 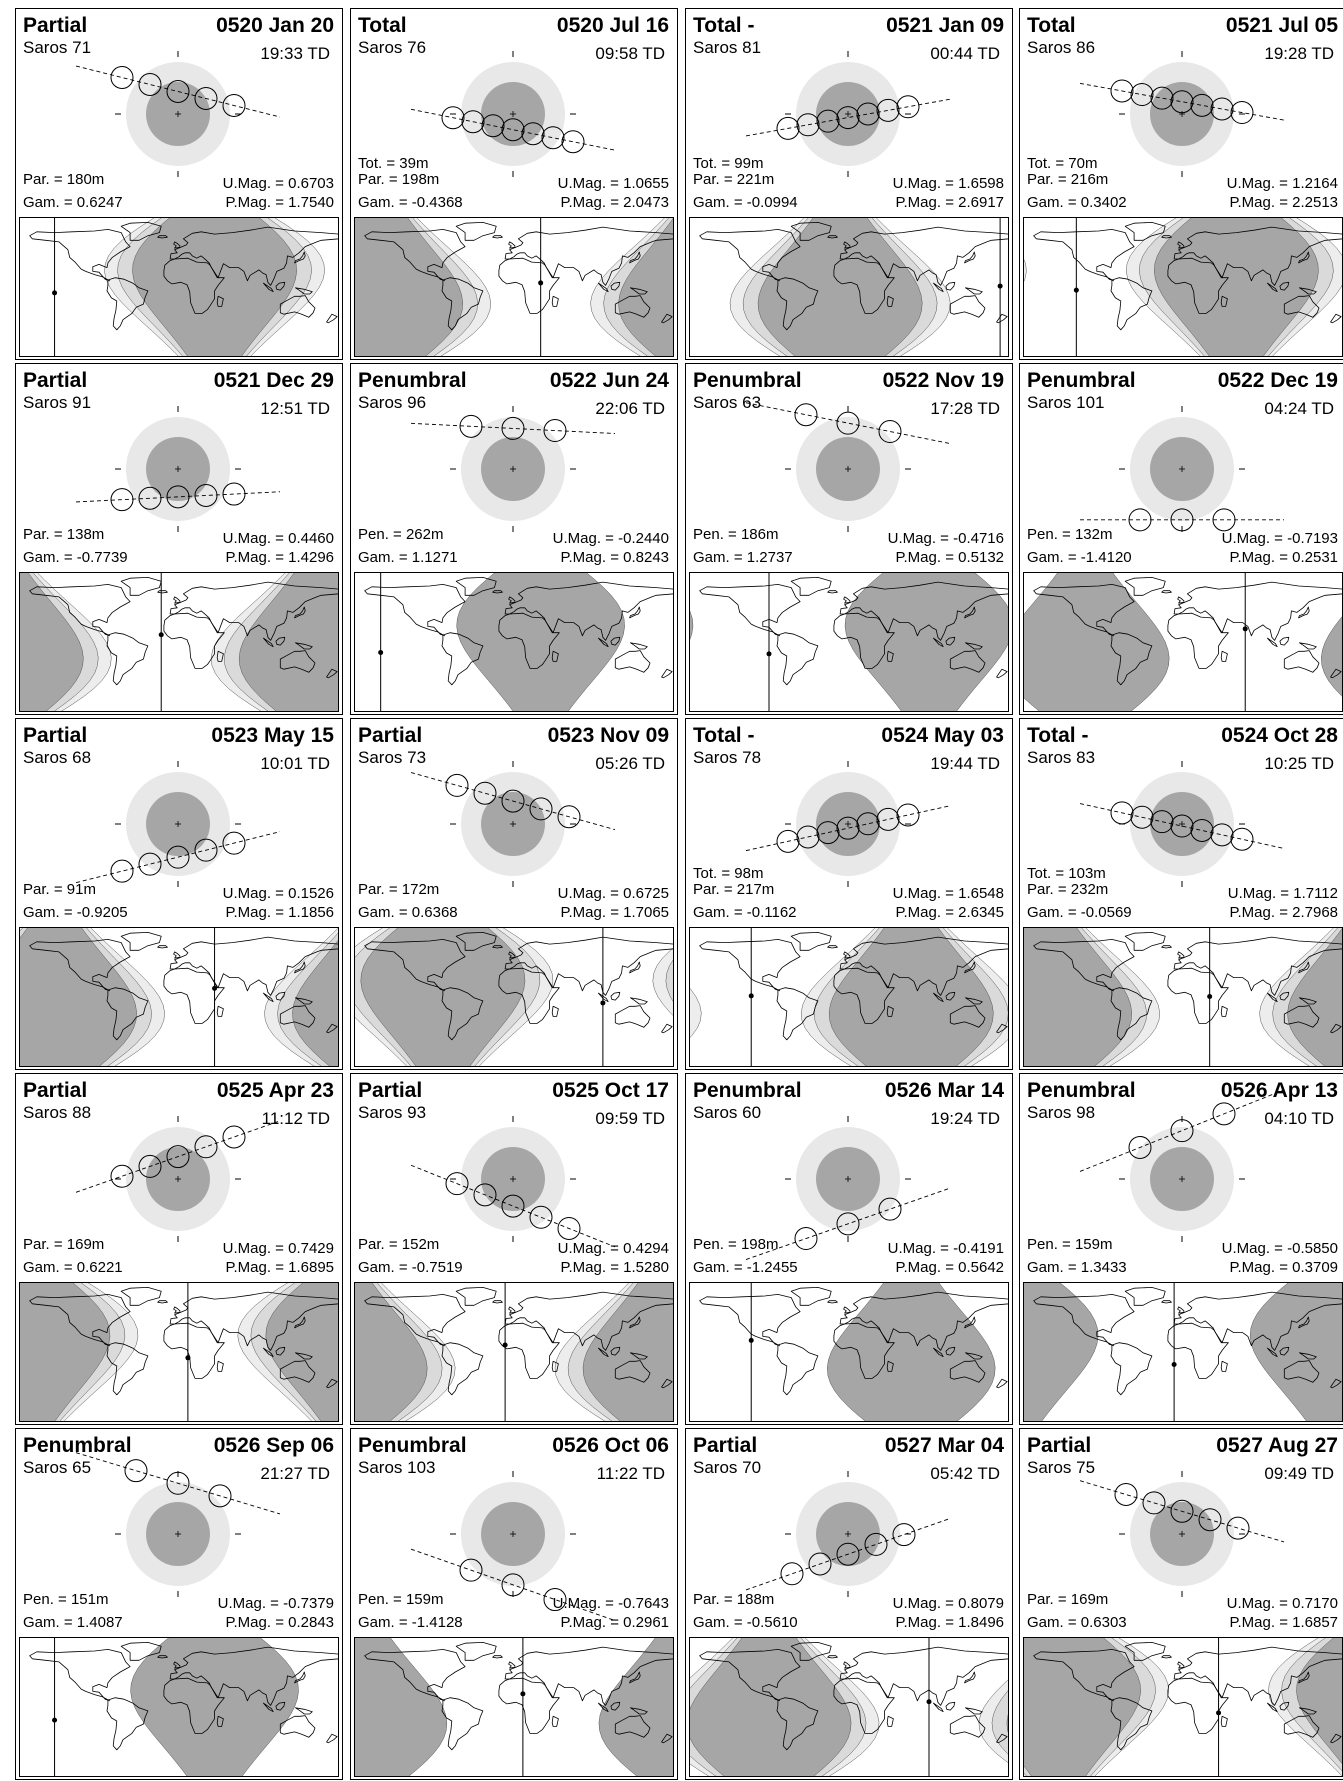 What do you see at coordinates (724, 25) in the screenshot?
I see `eclipse-type: Total -` at bounding box center [724, 25].